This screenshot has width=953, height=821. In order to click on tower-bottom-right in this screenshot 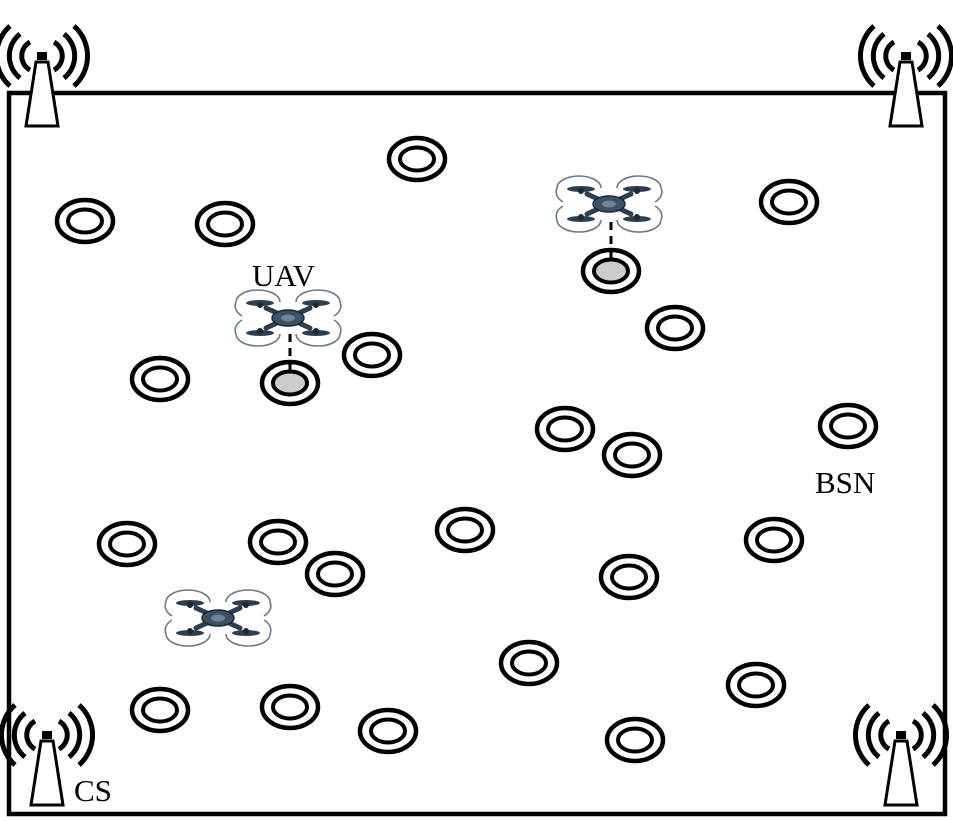, I will do `click(900, 755)`.